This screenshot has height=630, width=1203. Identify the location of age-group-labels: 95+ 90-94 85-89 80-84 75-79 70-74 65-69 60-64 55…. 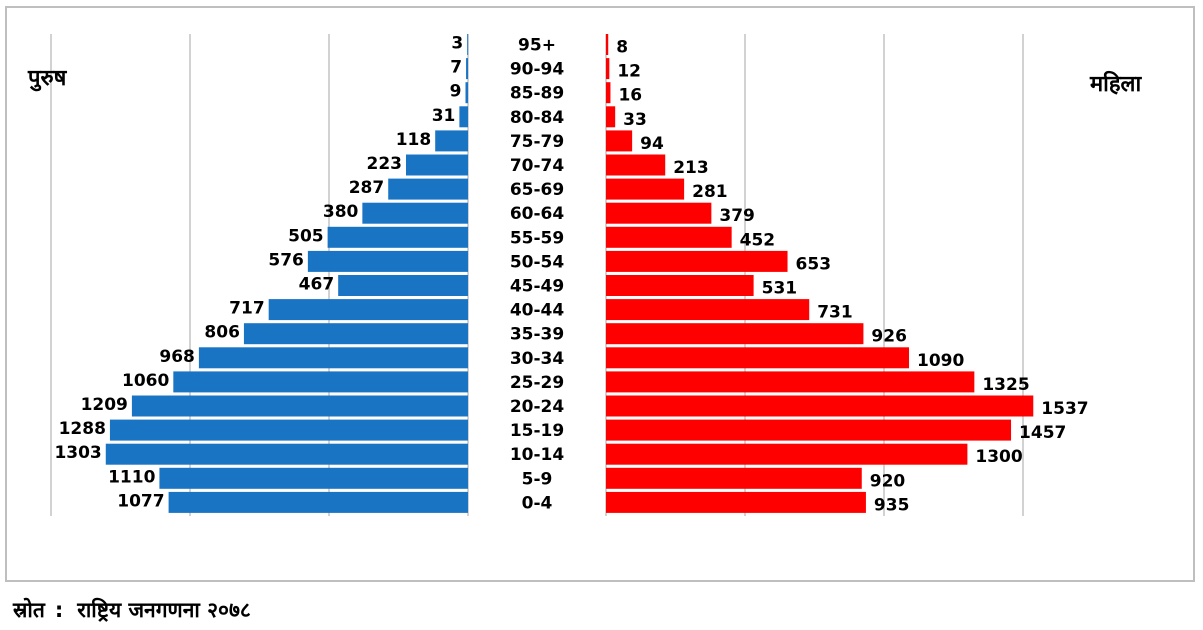
(537, 275).